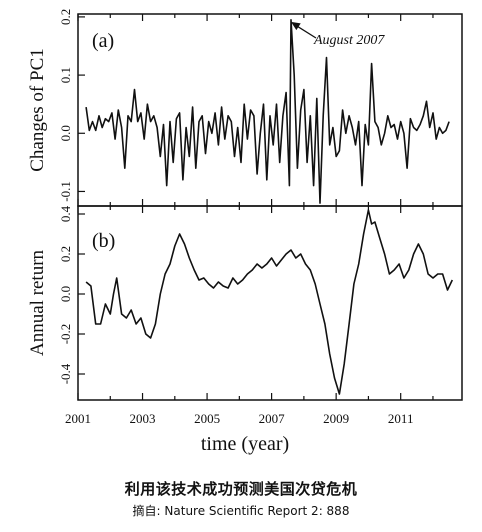  Describe the element at coordinates (143, 418) in the screenshot. I see `x-tick-label: 2003` at that location.